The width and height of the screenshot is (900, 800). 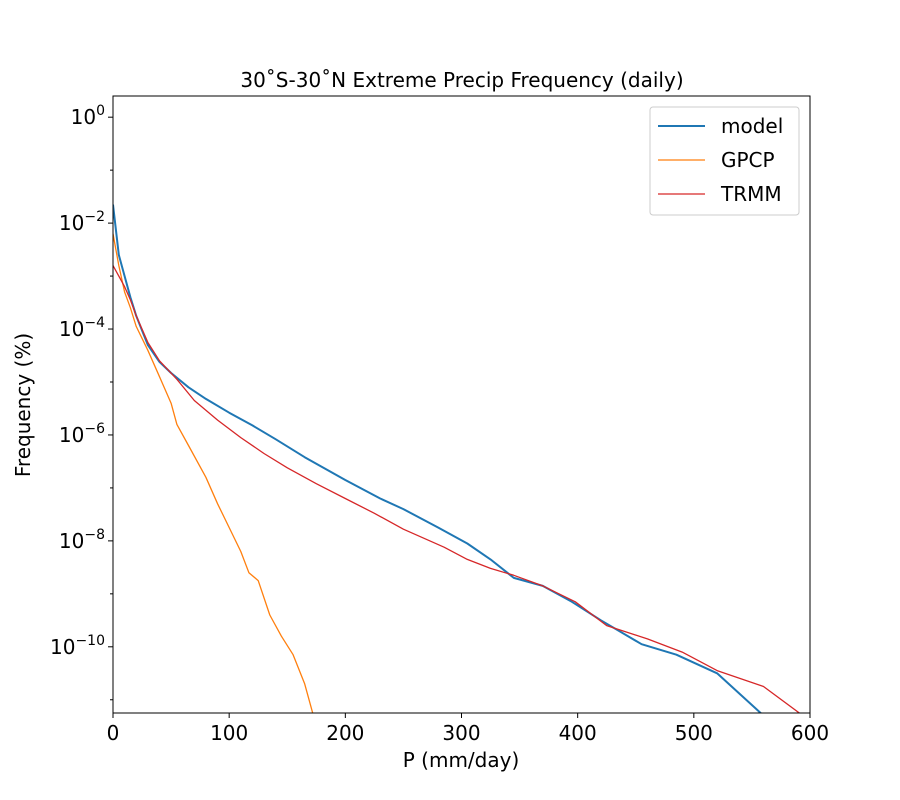 What do you see at coordinates (94, 429) in the screenshot?
I see `y-tick-exponent: −6` at bounding box center [94, 429].